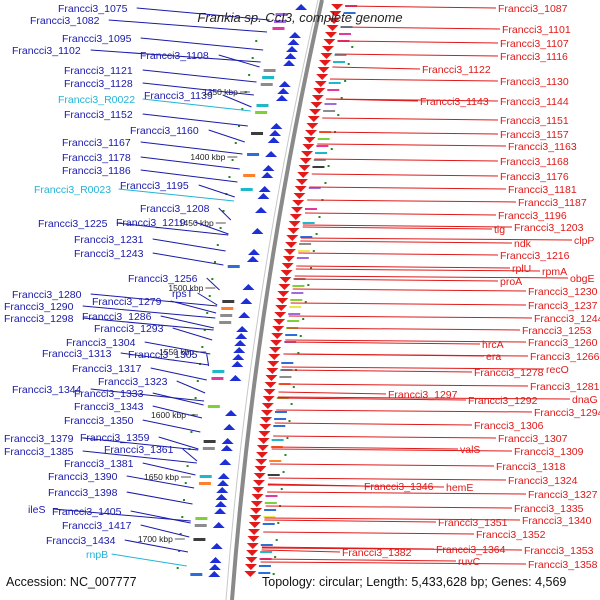 The image size is (600, 600). What do you see at coordinates (46, 51) in the screenshot?
I see `left-gene-label: Francci3_1102` at bounding box center [46, 51].